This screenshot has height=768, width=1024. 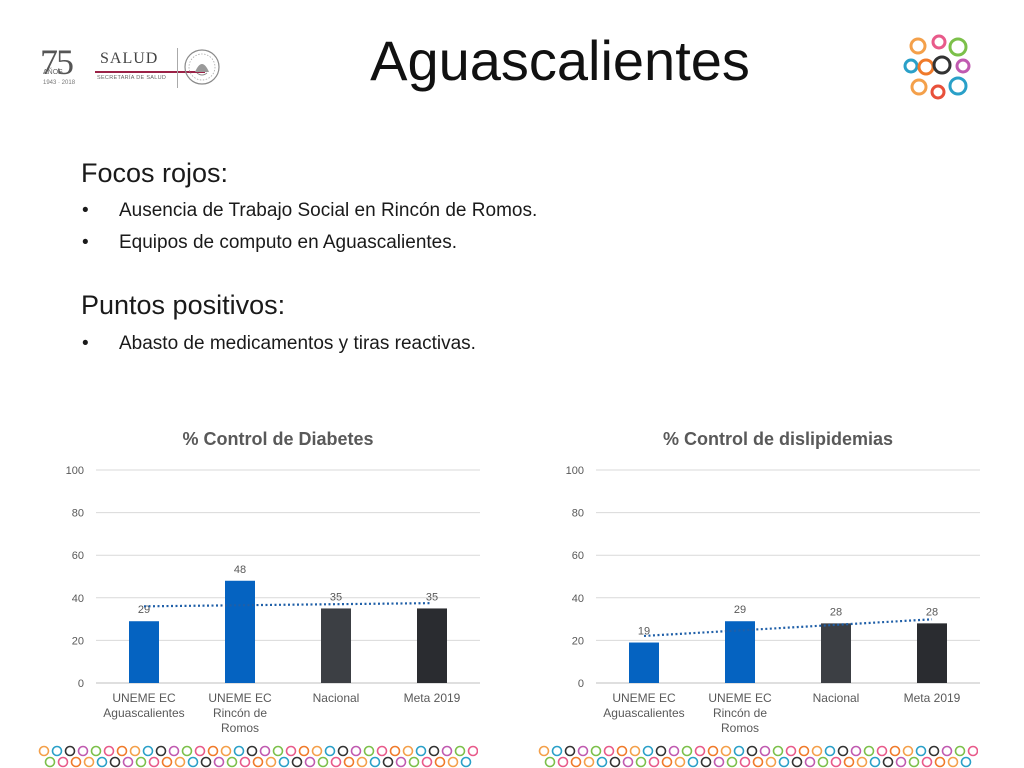 I want to click on data-label: 48, so click(x=240, y=570).